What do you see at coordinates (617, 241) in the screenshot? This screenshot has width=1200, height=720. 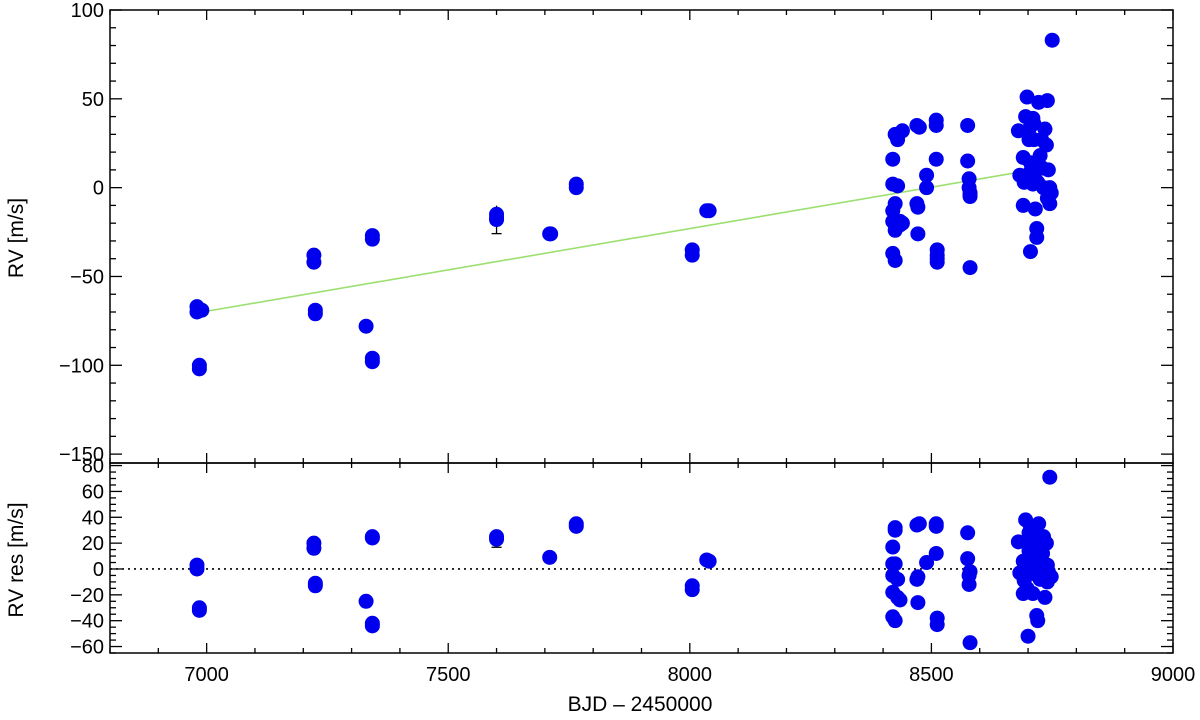 I see `trend-line` at bounding box center [617, 241].